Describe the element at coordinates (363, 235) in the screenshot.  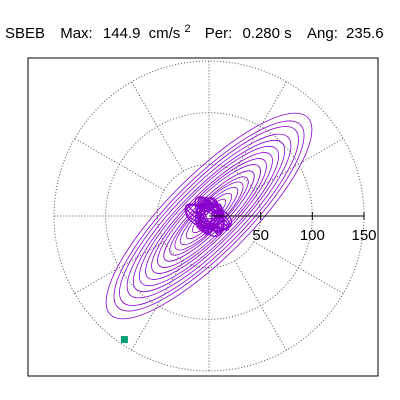
I see `radial-tick-label: 150` at that location.